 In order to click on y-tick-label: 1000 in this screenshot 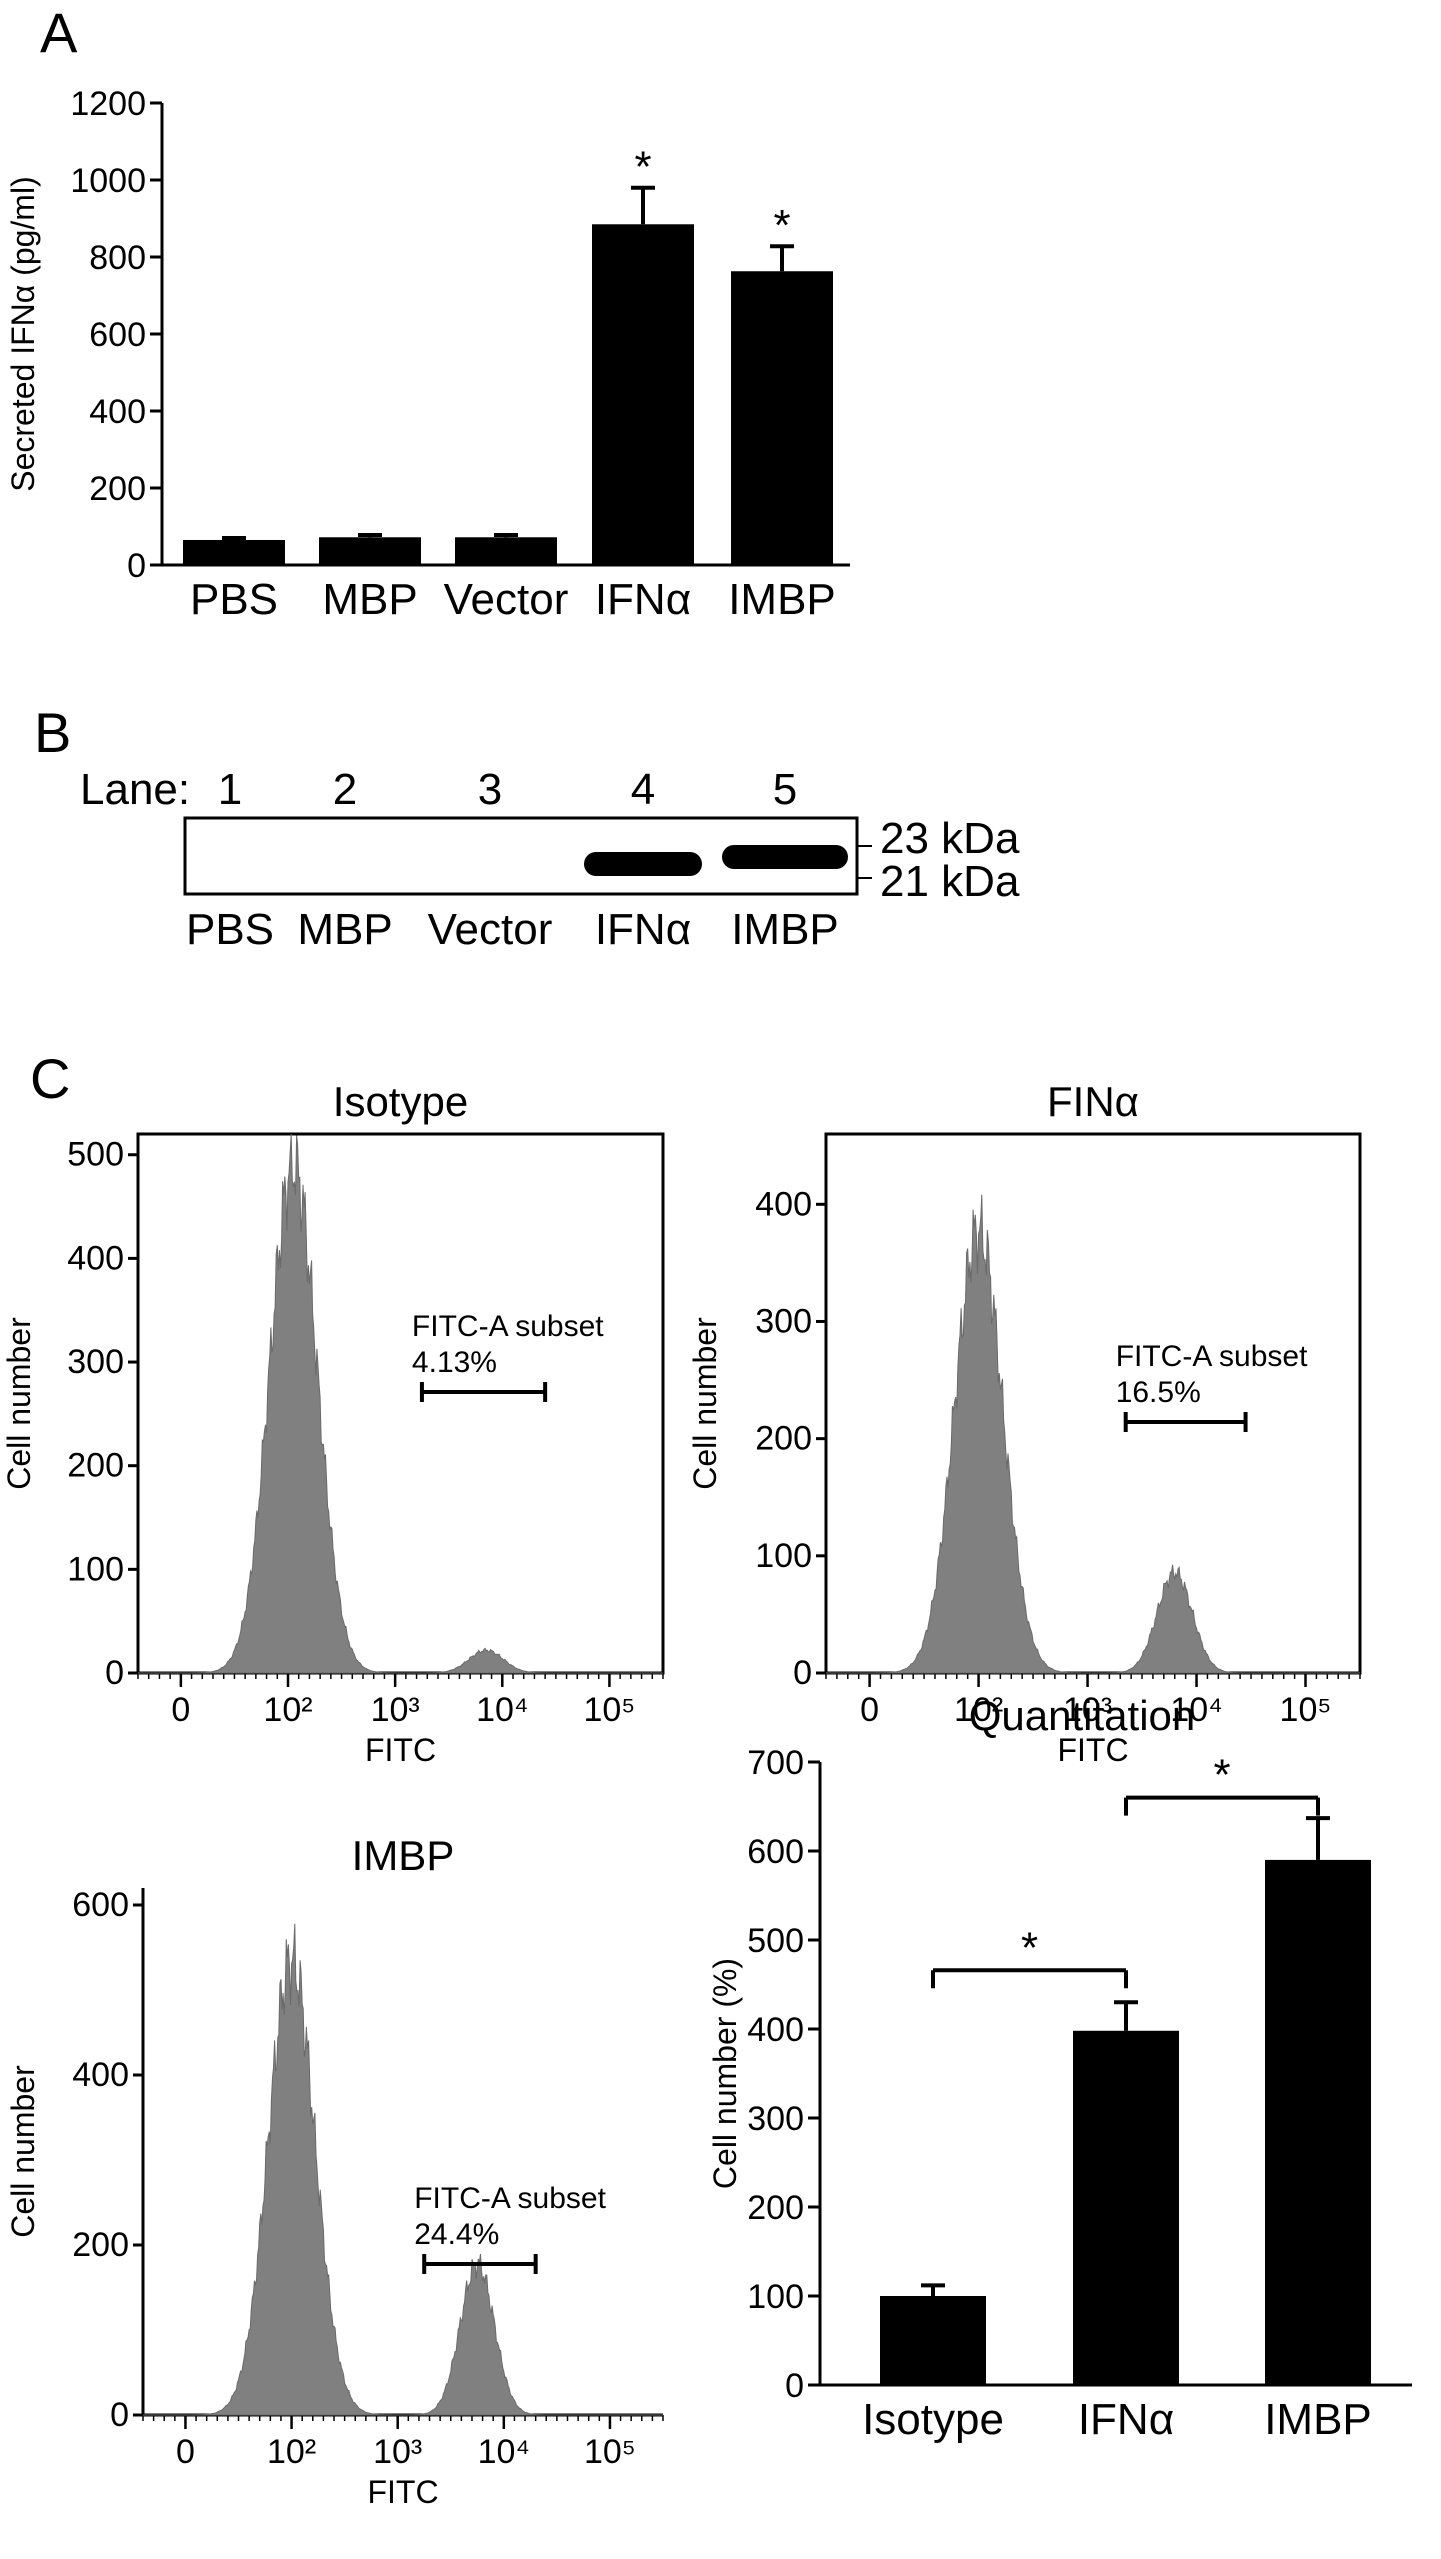, I will do `click(108, 181)`.